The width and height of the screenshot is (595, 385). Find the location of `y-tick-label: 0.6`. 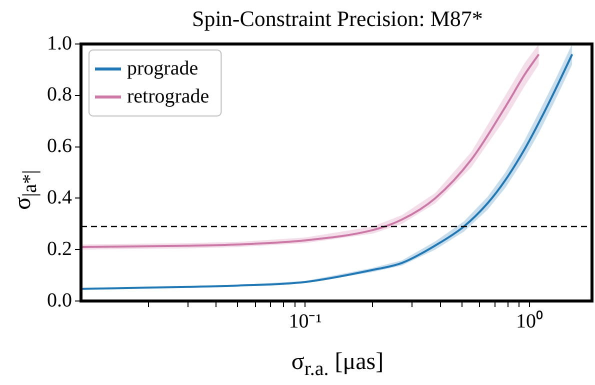

y-tick-label: 0.6 is located at coordinates (59, 146).